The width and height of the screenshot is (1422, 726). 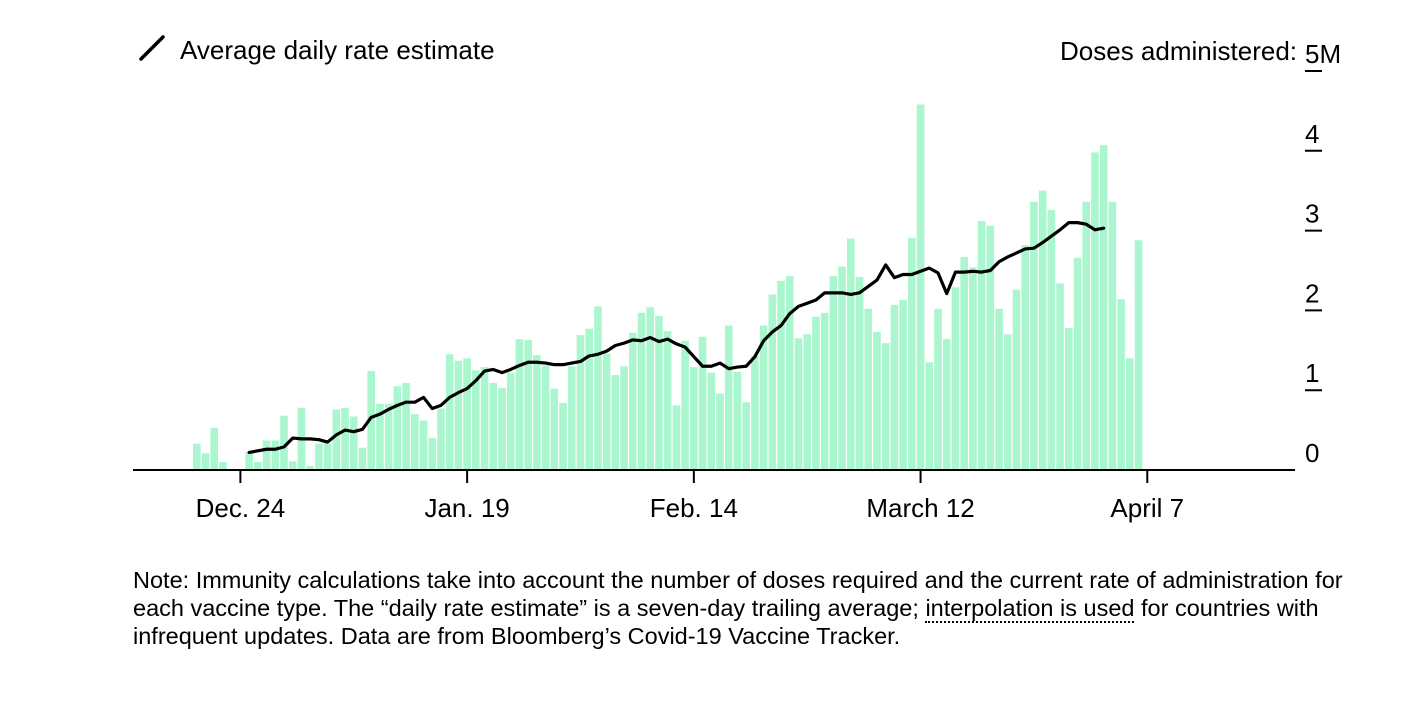 I want to click on x-tick-label: Jan. 19, so click(x=466, y=508).